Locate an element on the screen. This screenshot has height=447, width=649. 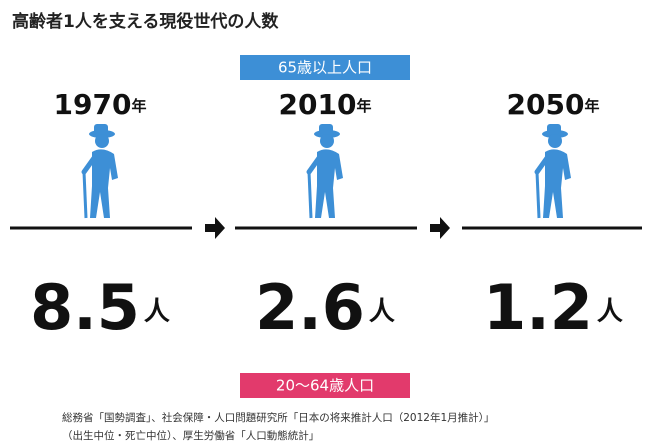
year-number: 2010 is located at coordinates (318, 104).